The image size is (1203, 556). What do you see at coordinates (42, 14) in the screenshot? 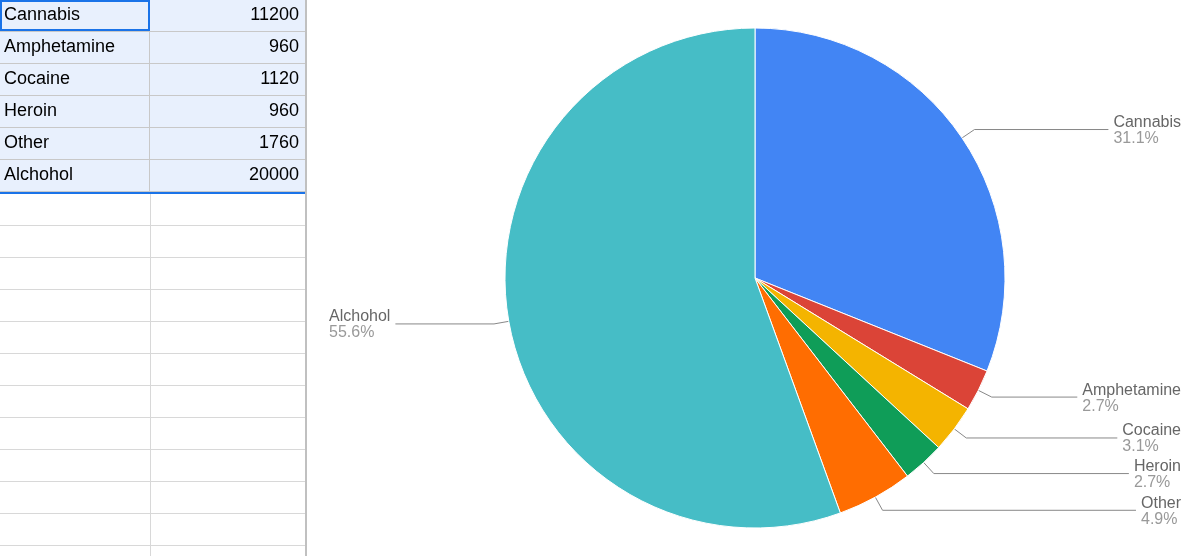
I see `category-label: Cannabis` at bounding box center [42, 14].